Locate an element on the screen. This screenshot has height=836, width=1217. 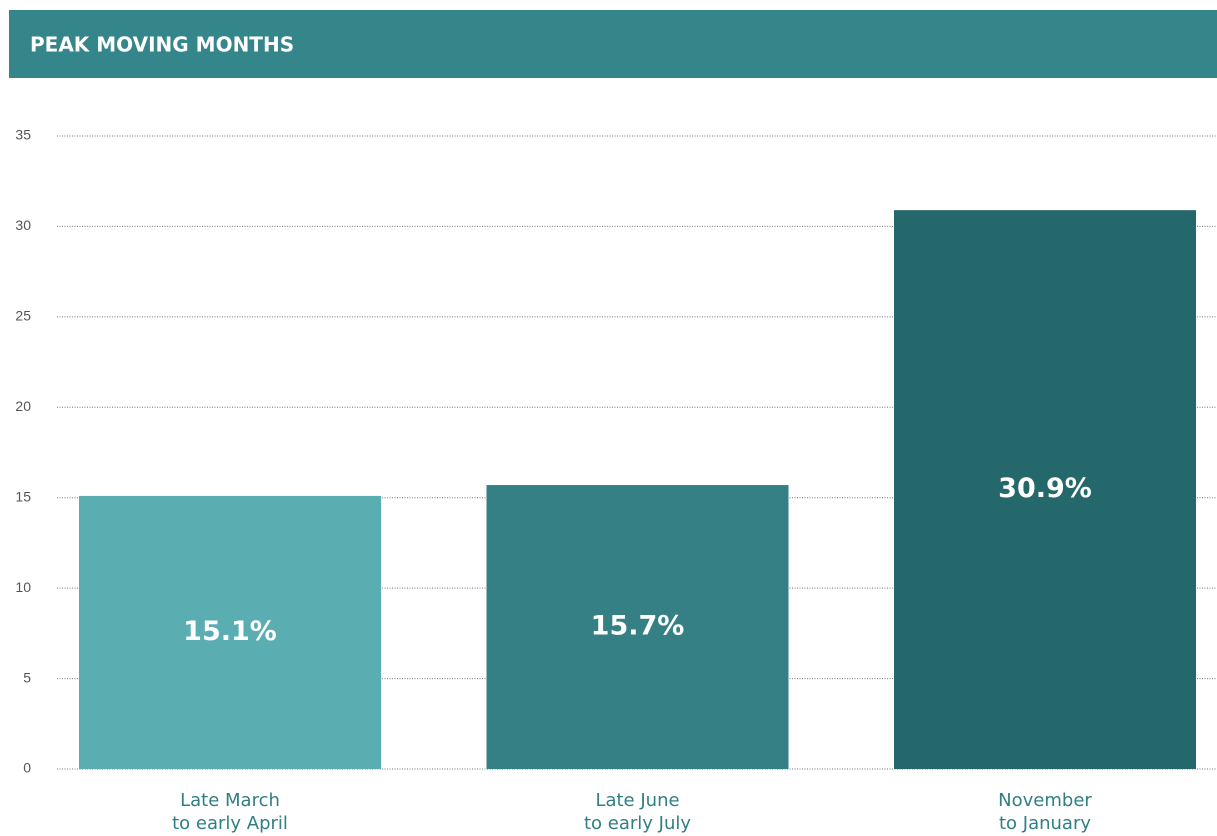
y-tick-label: 25 is located at coordinates (23, 316).